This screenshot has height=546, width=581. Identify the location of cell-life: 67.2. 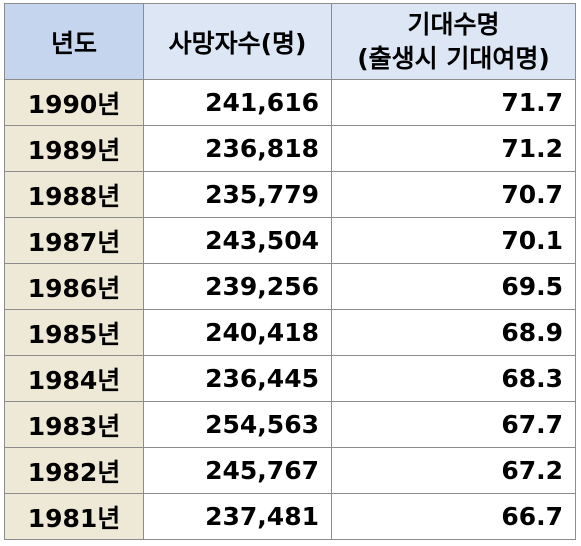
(453, 470).